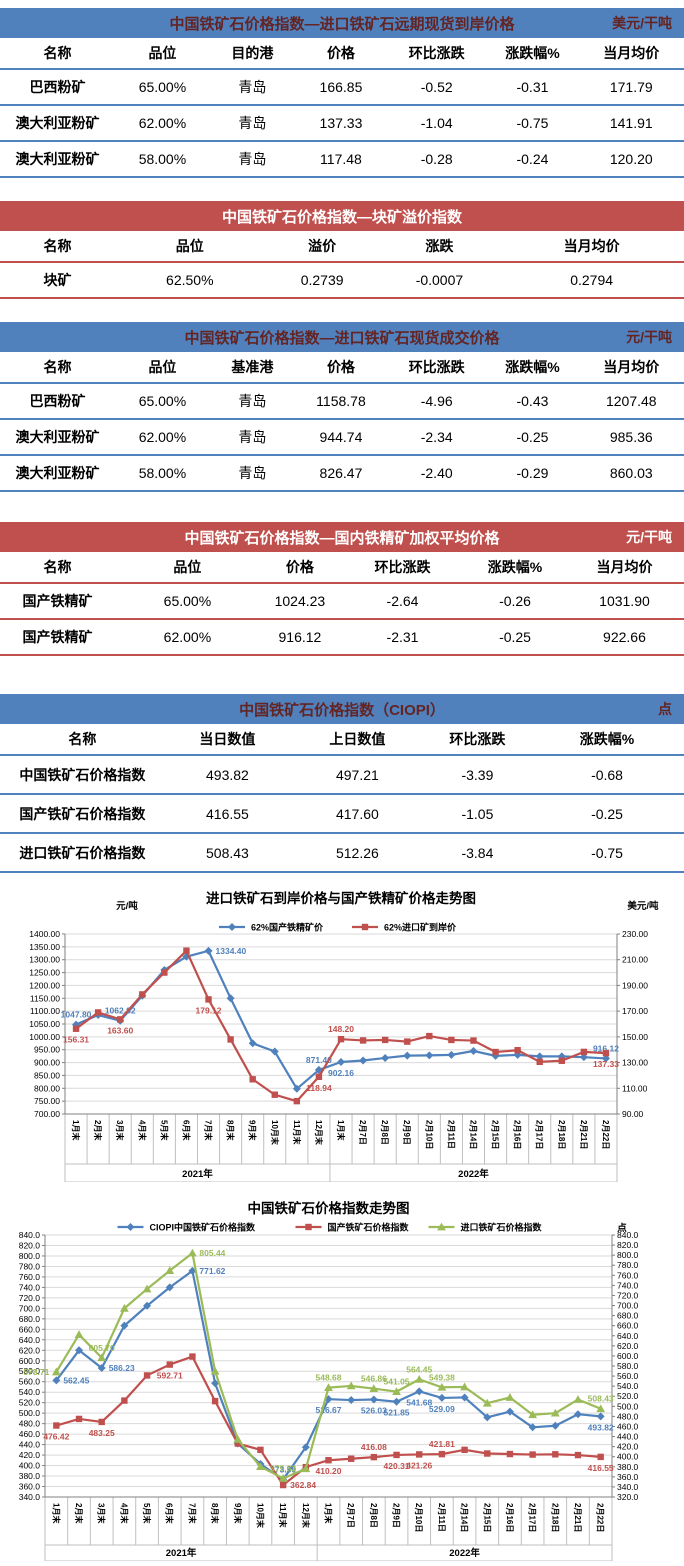 The height and width of the screenshot is (1566, 684). Describe the element at coordinates (362, 1132) in the screenshot. I see `x-category-label: 2月7日` at that location.